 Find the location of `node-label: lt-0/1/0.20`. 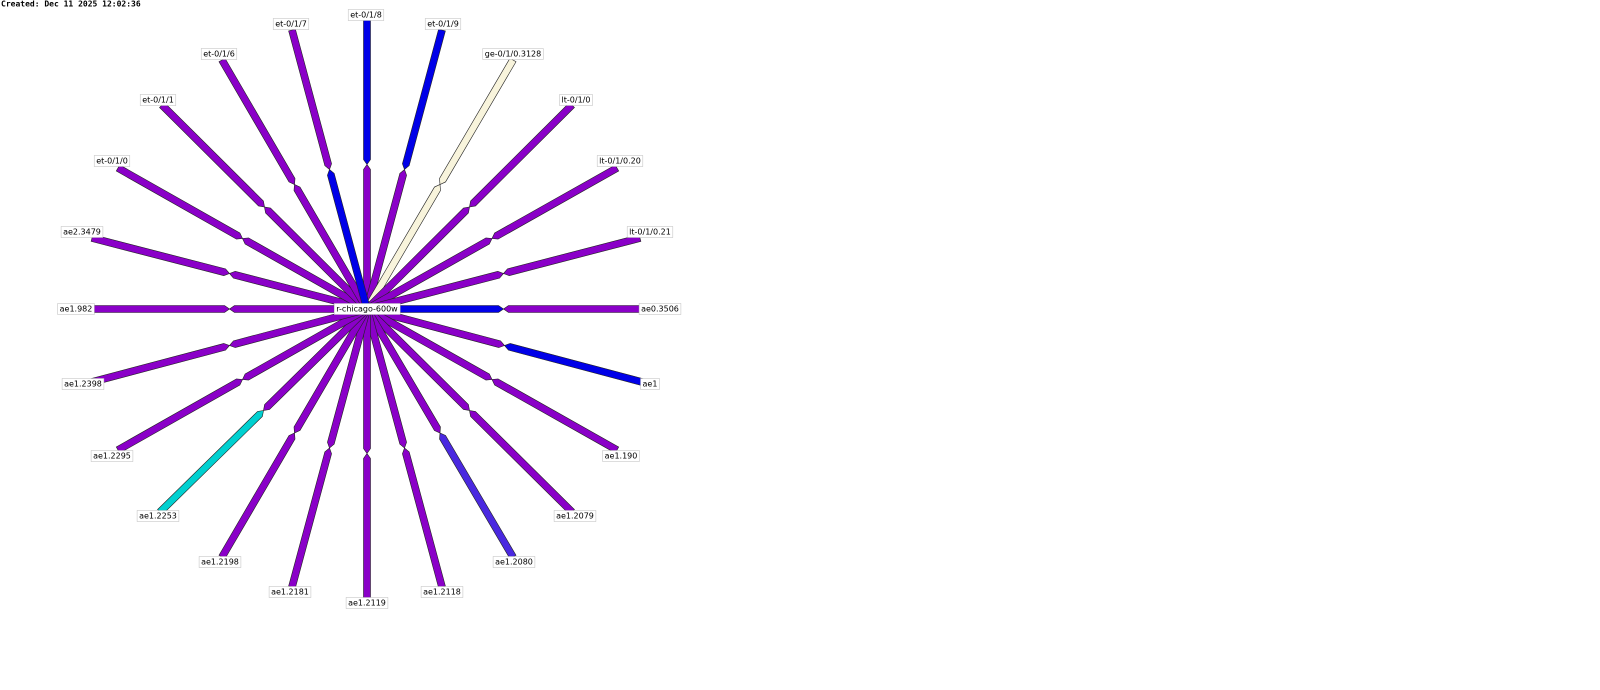

node-label: lt-0/1/0.20 is located at coordinates (620, 161).